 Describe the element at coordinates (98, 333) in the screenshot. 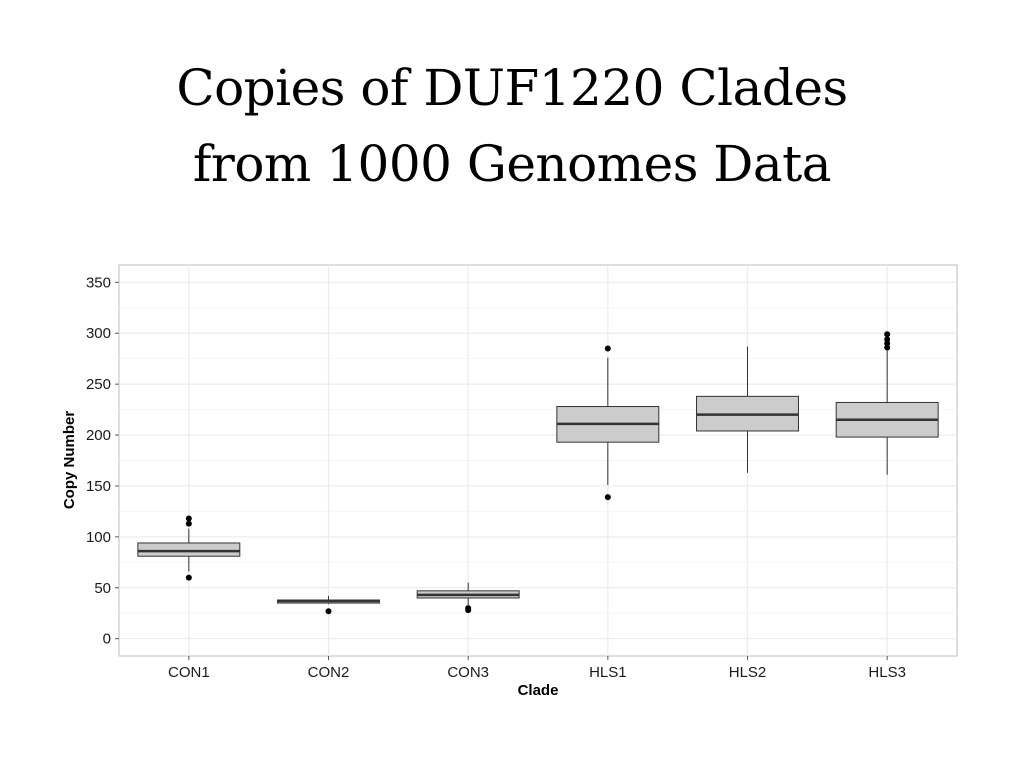

I see `y-tick-label: 300` at that location.